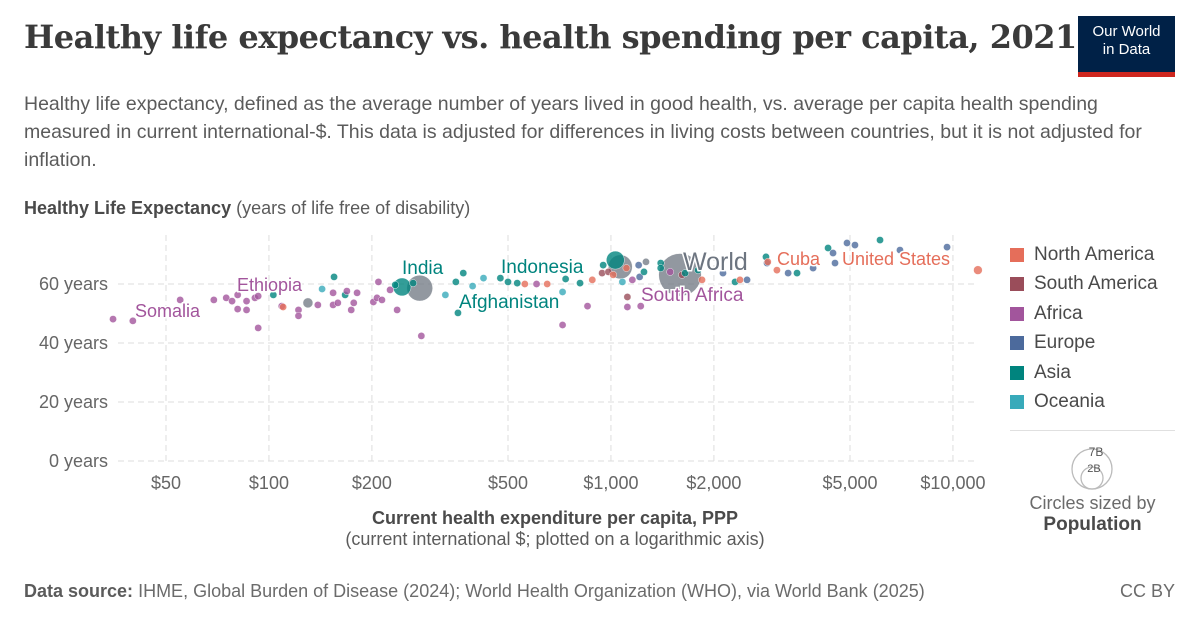 The width and height of the screenshot is (1200, 627). I want to click on legend-item: North America, so click(1084, 255).